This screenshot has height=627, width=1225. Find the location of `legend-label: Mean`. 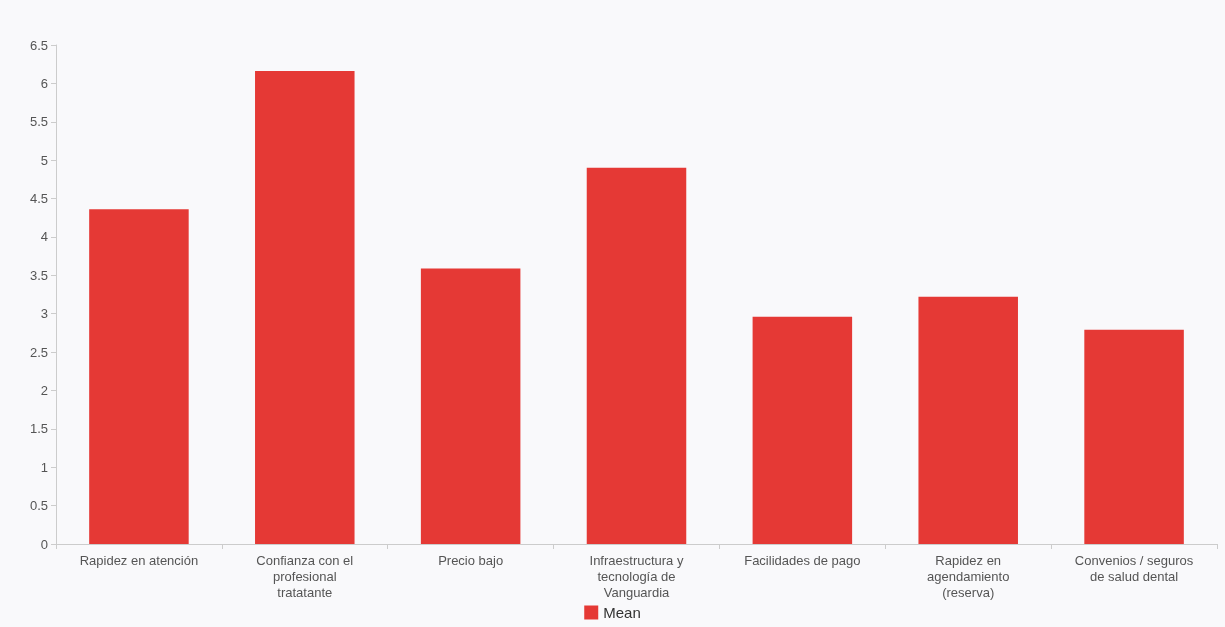

legend-label: Mean is located at coordinates (622, 612).